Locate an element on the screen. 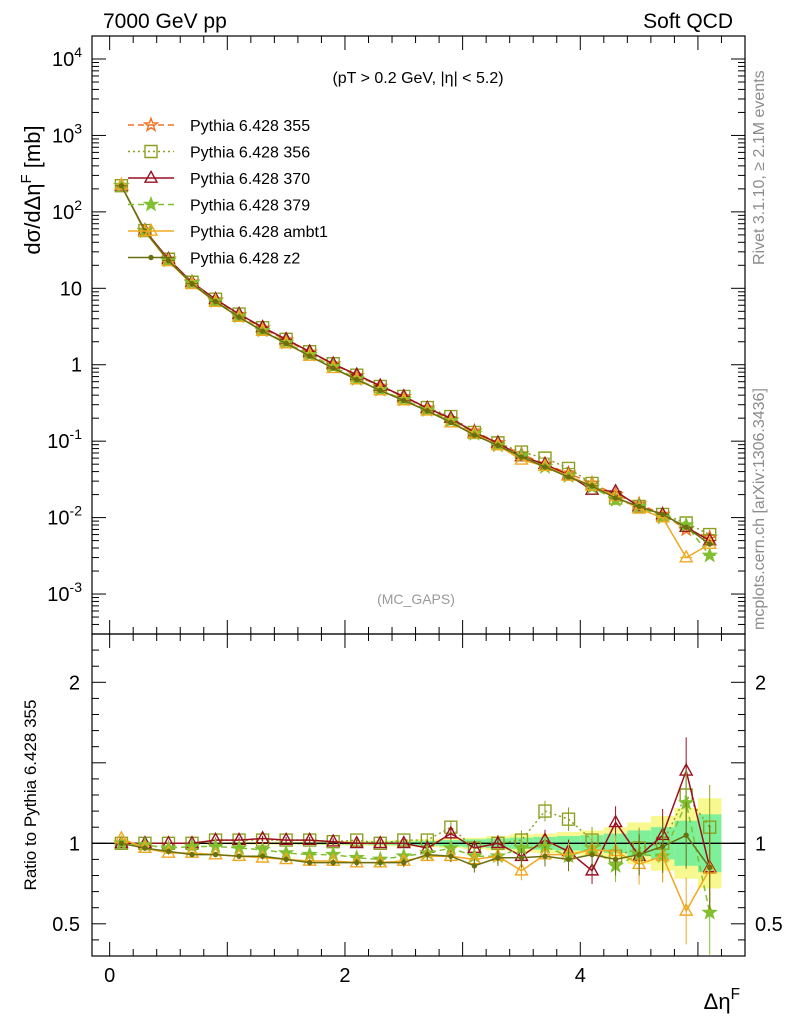 Image resolution: width=786 pixels, height=1024 pixels. x-axis-title: ΔηF is located at coordinates (722, 1000).